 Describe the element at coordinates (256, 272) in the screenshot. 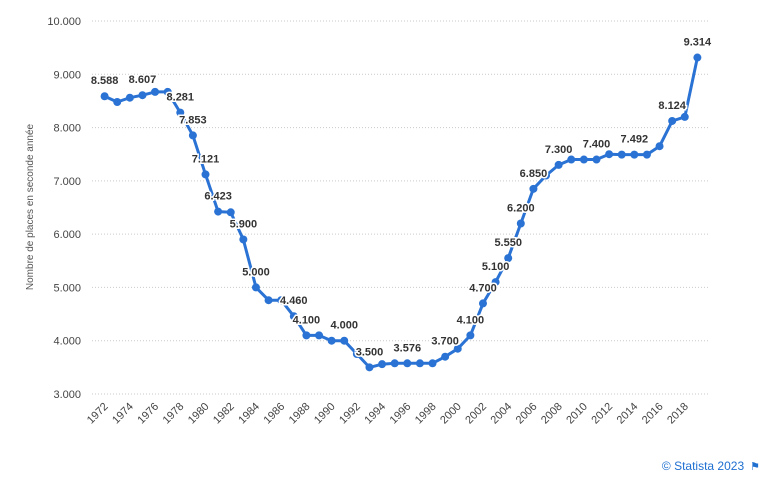

I see `data-label: 5.000` at that location.